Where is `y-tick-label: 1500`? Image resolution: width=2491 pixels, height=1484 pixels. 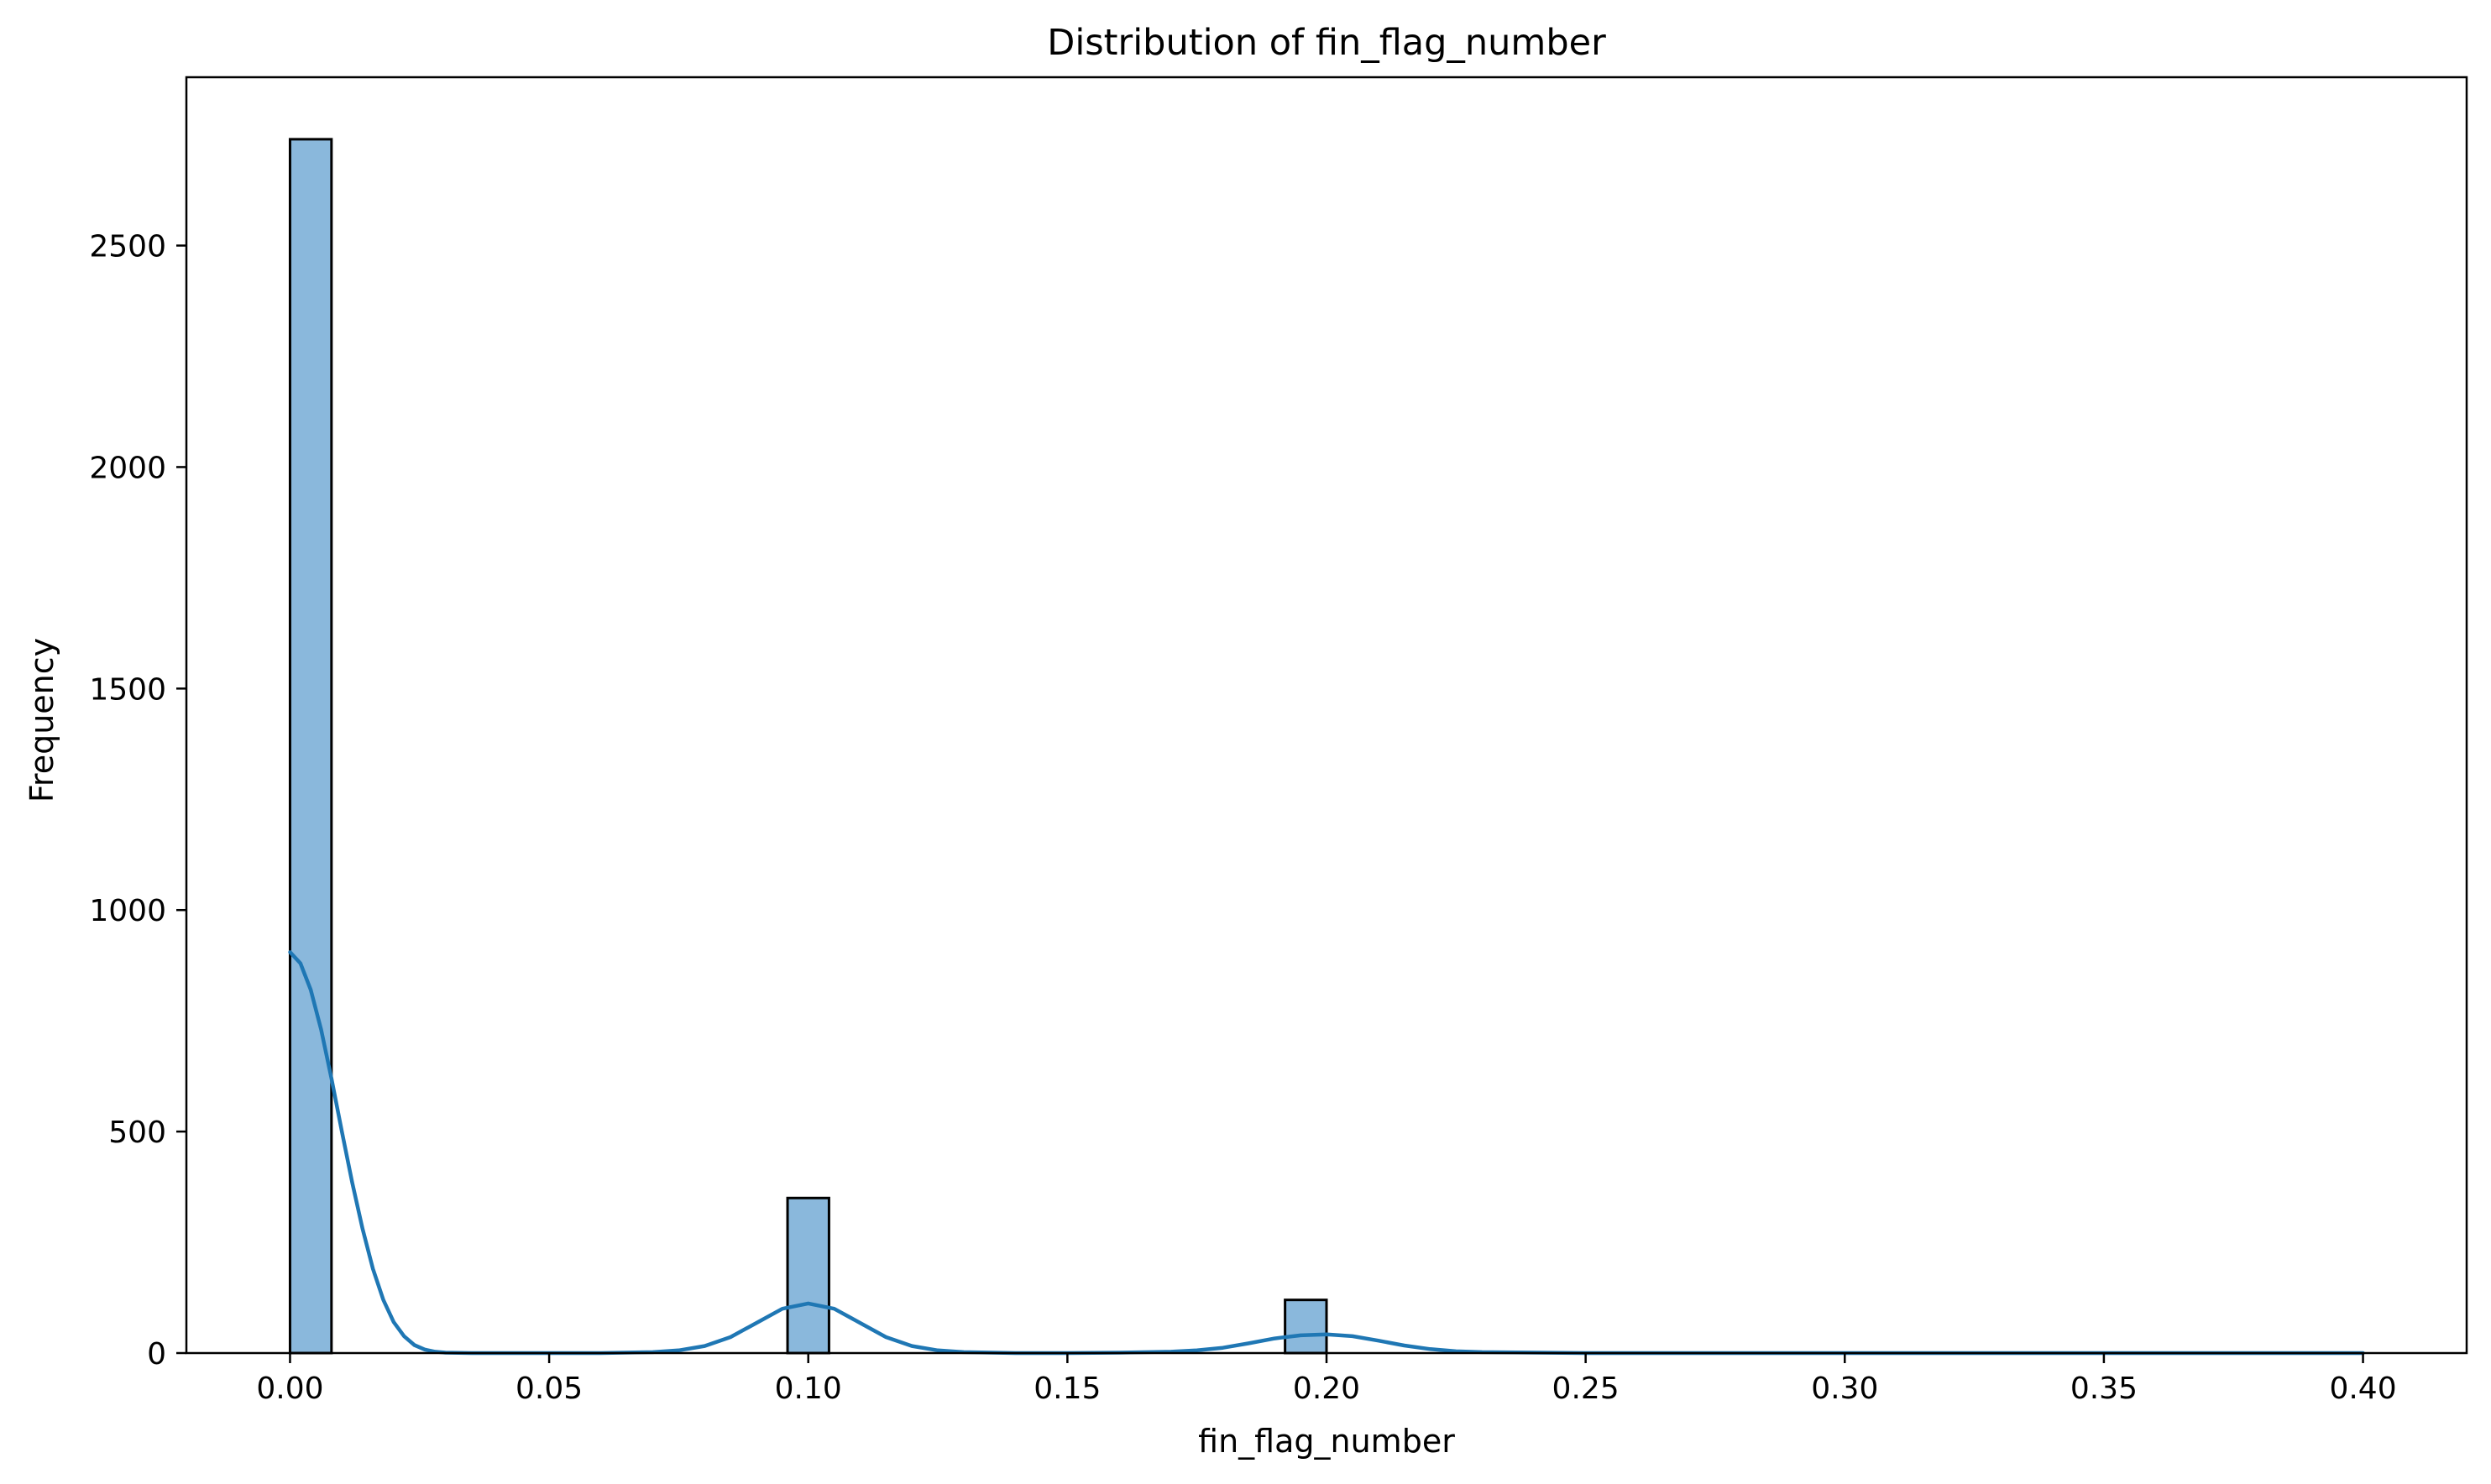
y-tick-label: 1500 is located at coordinates (128, 689).